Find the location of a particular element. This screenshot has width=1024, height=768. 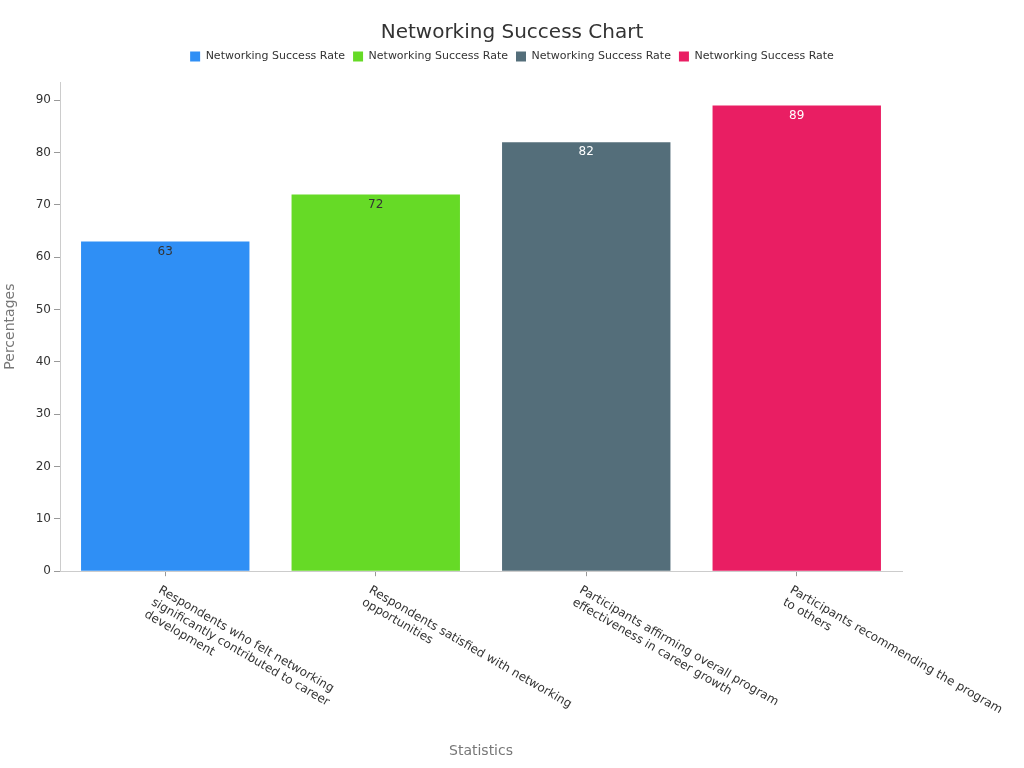

data-label: 63 is located at coordinates (165, 250).